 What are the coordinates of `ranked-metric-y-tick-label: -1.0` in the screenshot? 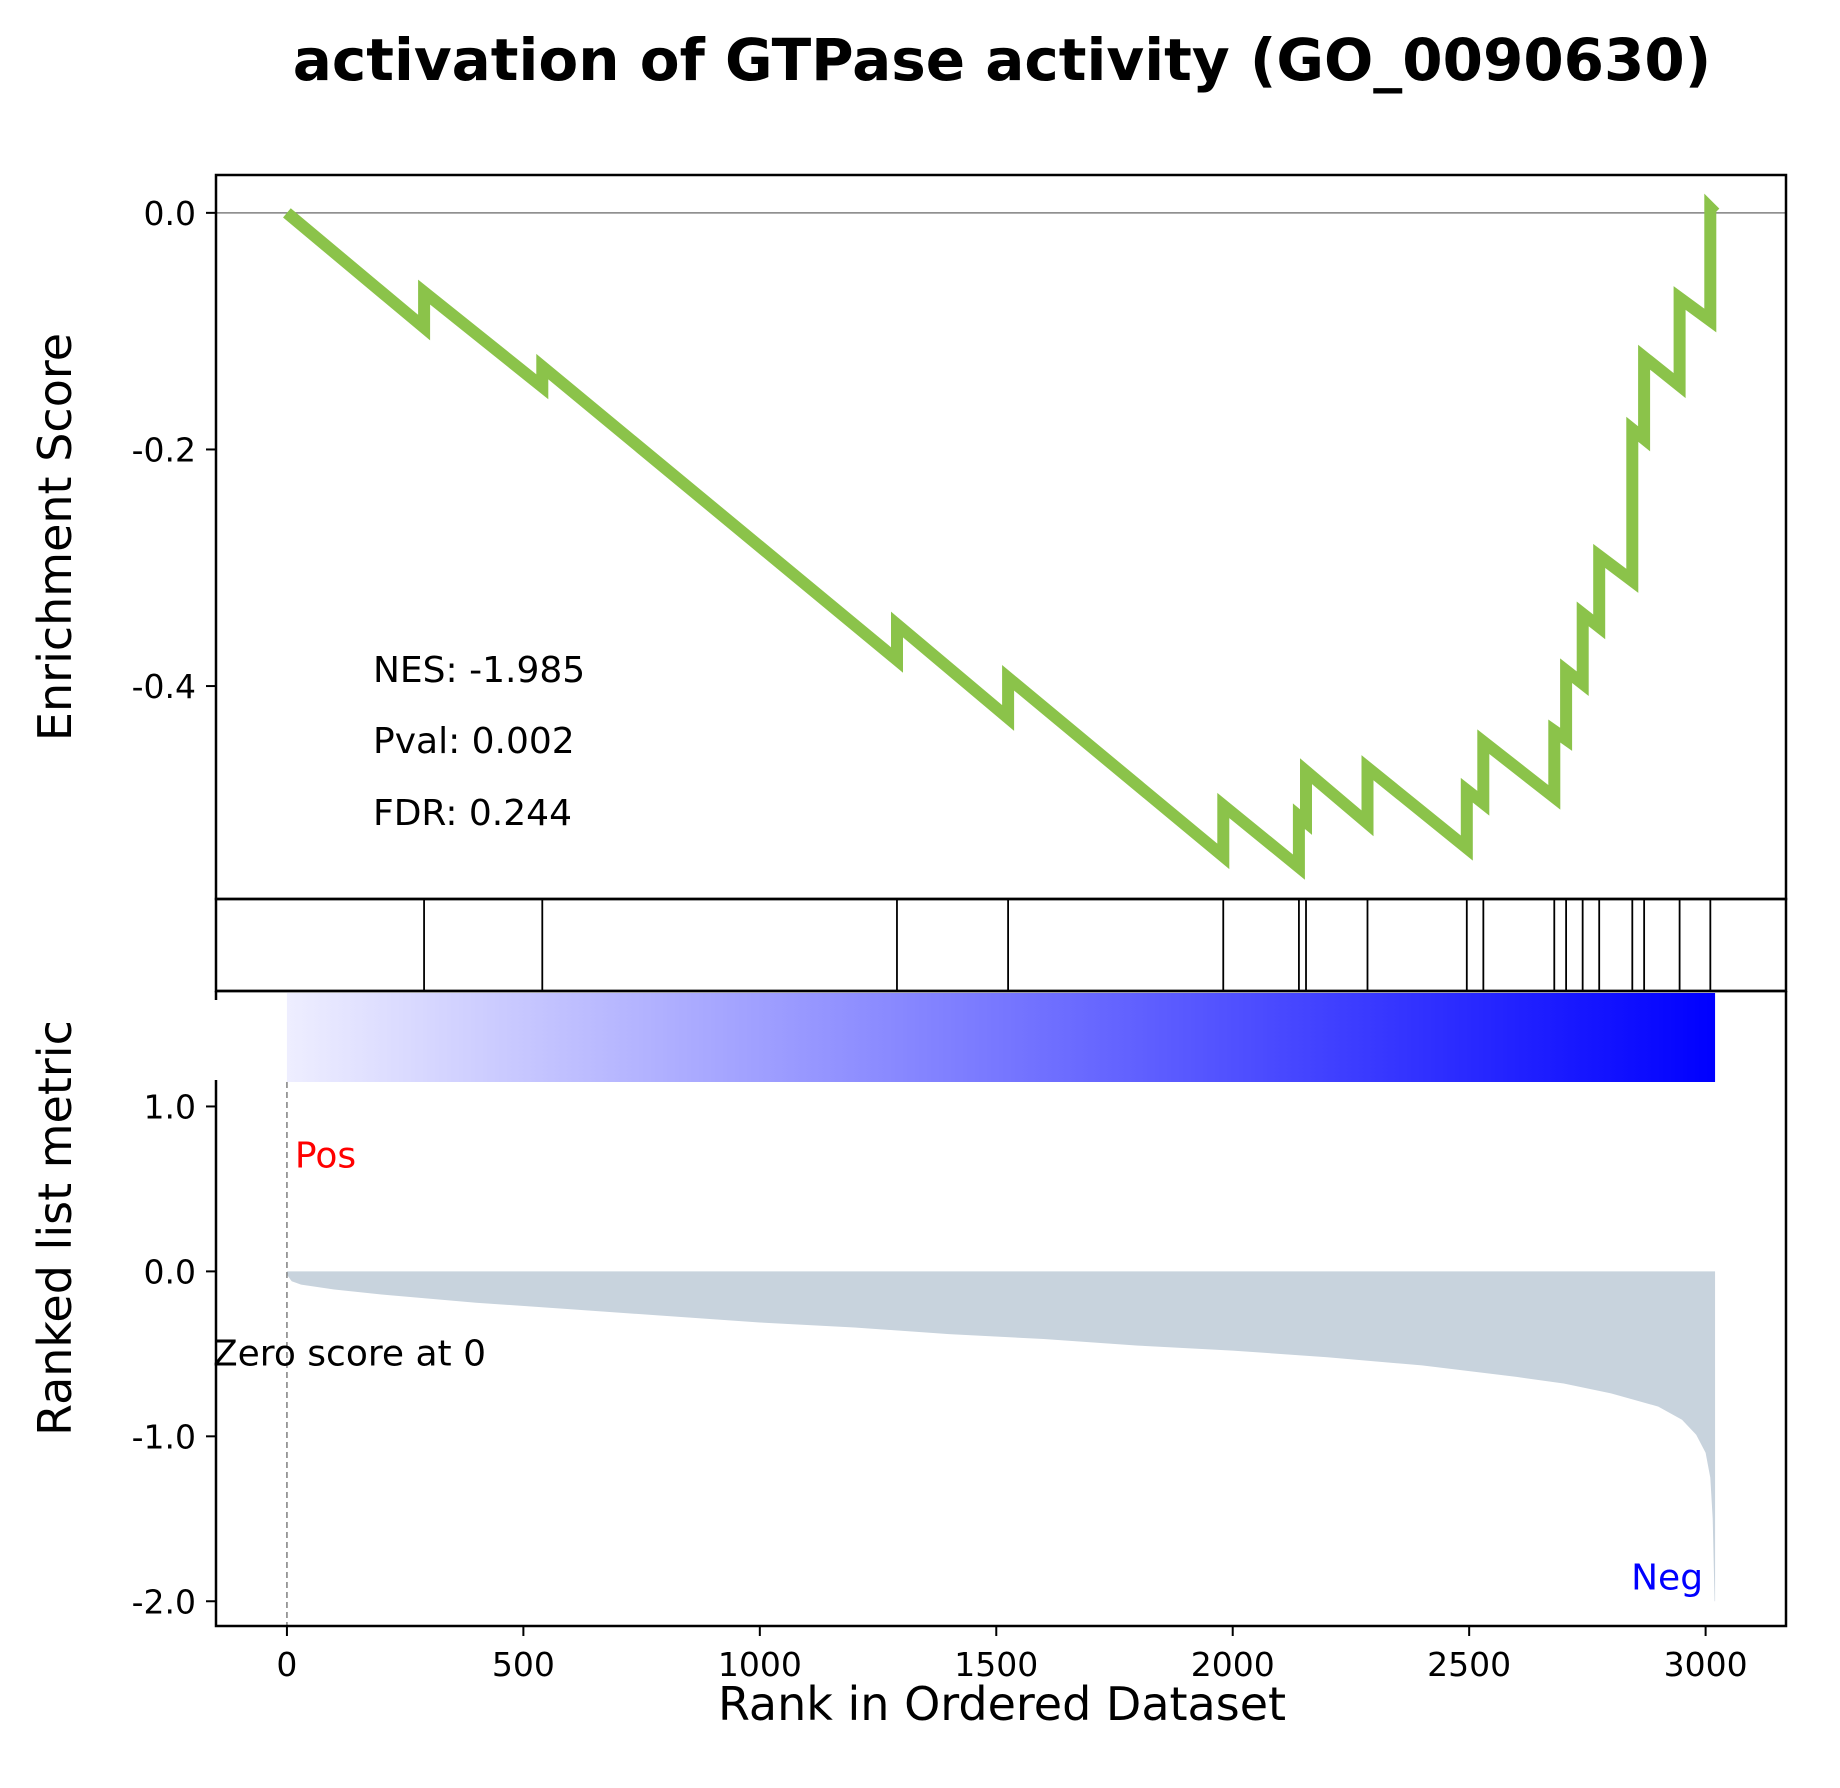 It's located at (164, 1436).